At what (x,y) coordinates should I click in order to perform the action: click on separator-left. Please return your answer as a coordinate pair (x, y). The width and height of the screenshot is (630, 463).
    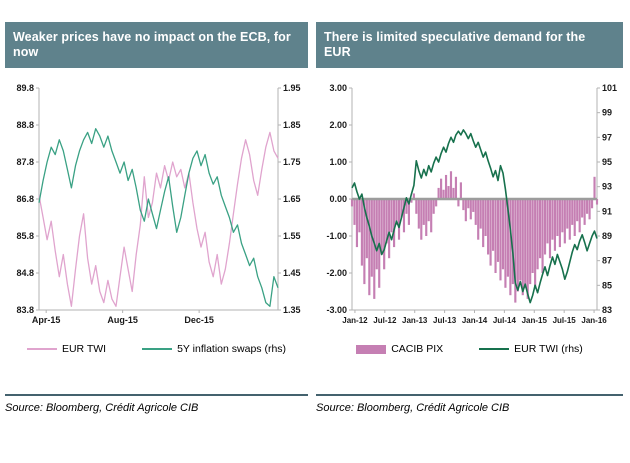
    Looking at the image, I should click on (156, 395).